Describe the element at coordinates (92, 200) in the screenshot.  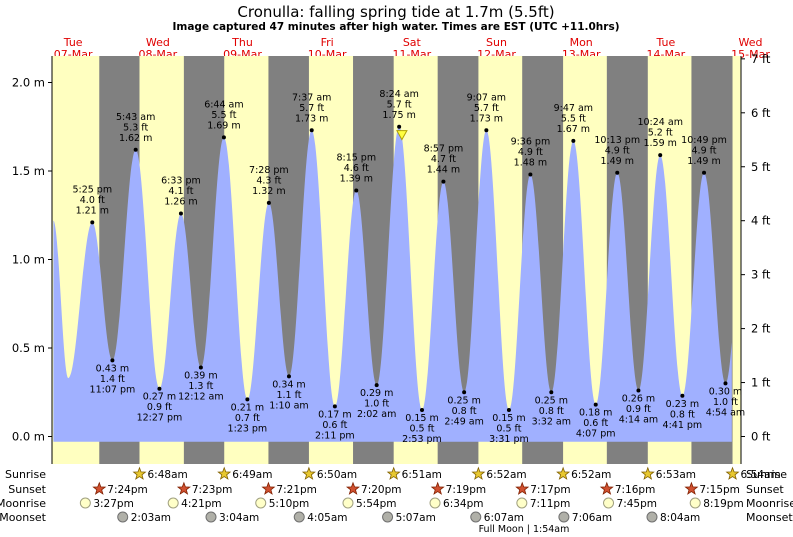
I see `high-tide-label: 4.0 ft` at that location.